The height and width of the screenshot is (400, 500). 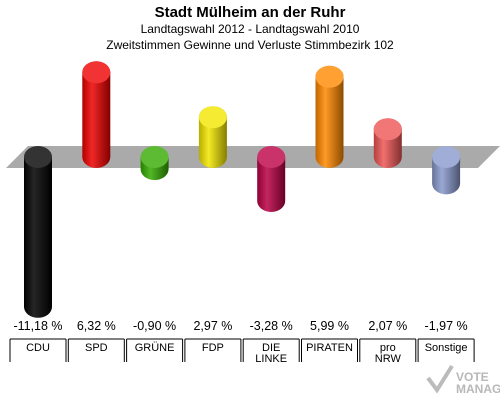 I want to click on chart-title: Stadt Mülheim an der Ruhr, so click(x=250, y=12).